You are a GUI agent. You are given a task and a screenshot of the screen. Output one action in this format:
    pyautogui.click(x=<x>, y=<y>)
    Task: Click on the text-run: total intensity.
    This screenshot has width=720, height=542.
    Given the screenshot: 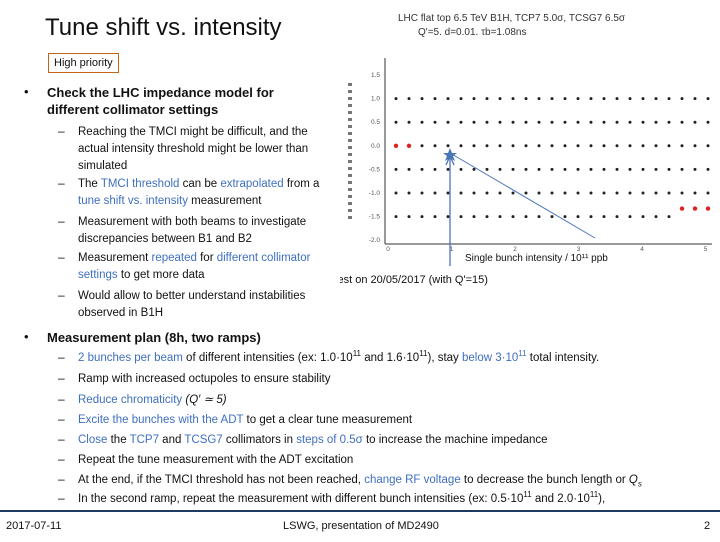 What is the action you would take?
    pyautogui.click(x=563, y=358)
    